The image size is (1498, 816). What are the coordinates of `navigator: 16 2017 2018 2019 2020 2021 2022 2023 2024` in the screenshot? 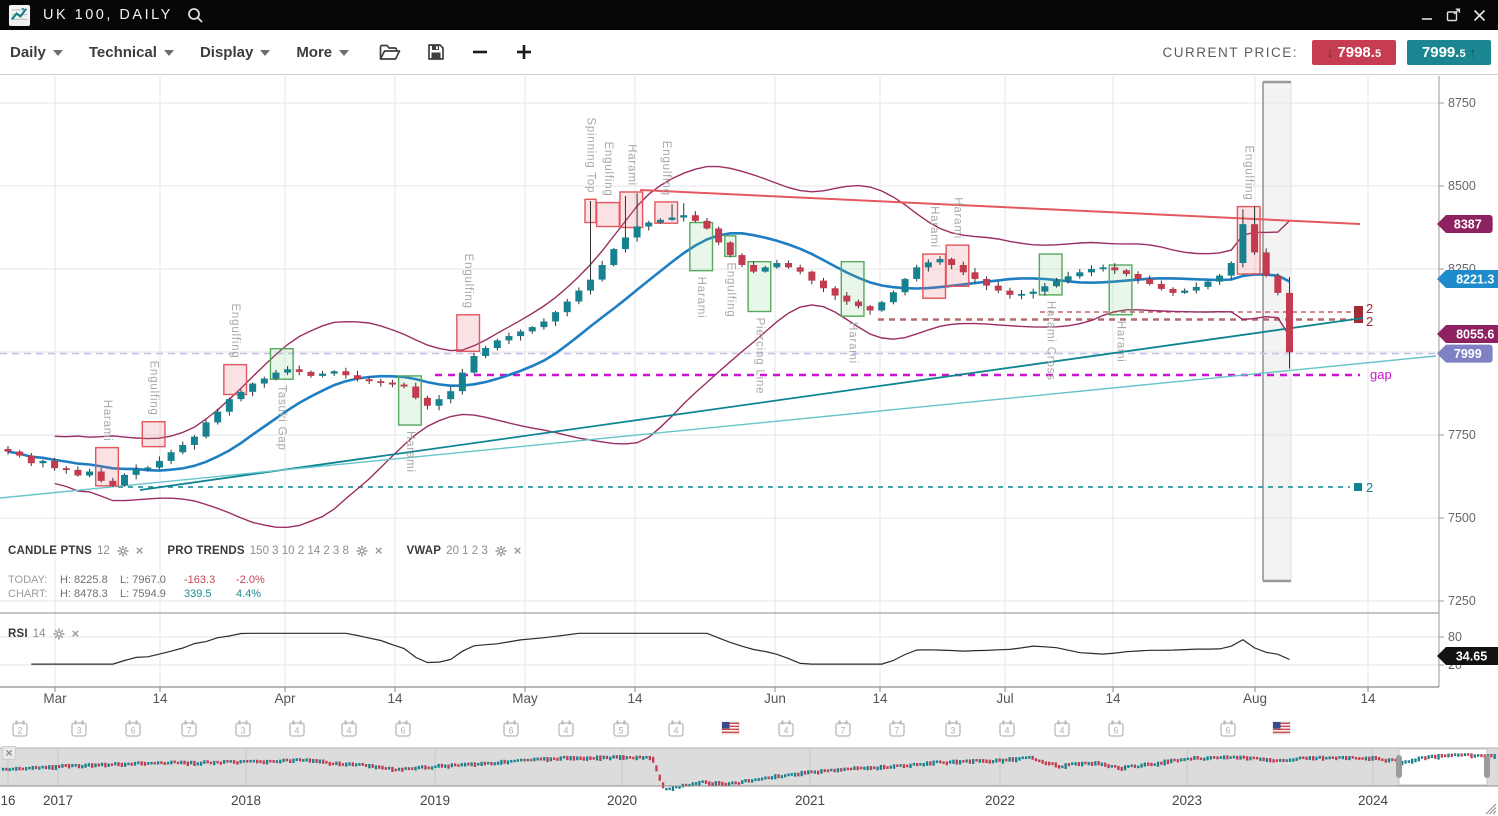 It's located at (749, 777).